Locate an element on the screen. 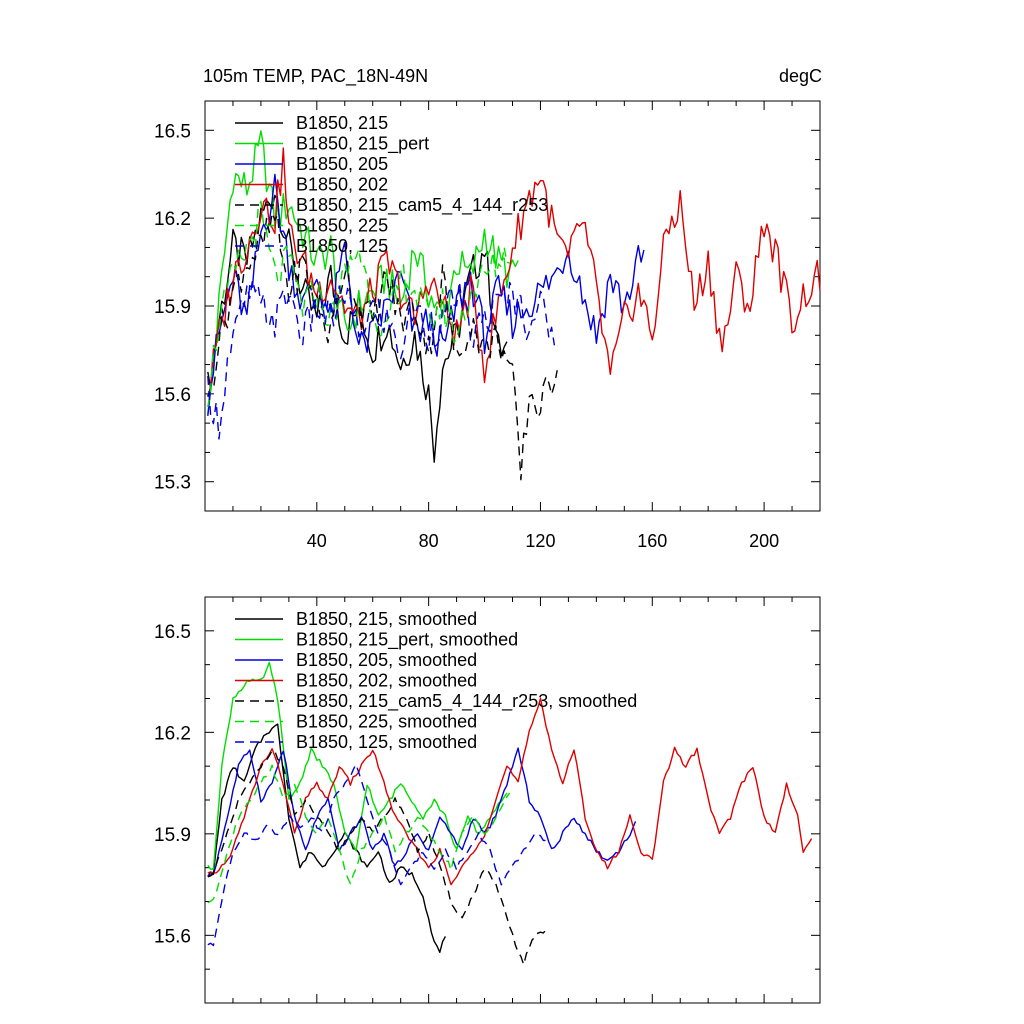 The height and width of the screenshot is (1024, 1024). legend-entry: B1850, 215_cam5_4_144_r253, smoothed is located at coordinates (466, 701).